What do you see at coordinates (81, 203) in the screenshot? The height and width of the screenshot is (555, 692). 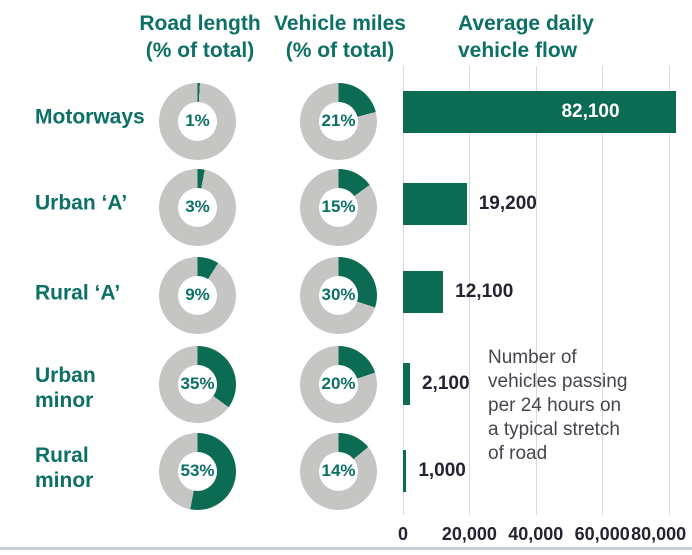 I see `row-label: Urban ‘A’` at bounding box center [81, 203].